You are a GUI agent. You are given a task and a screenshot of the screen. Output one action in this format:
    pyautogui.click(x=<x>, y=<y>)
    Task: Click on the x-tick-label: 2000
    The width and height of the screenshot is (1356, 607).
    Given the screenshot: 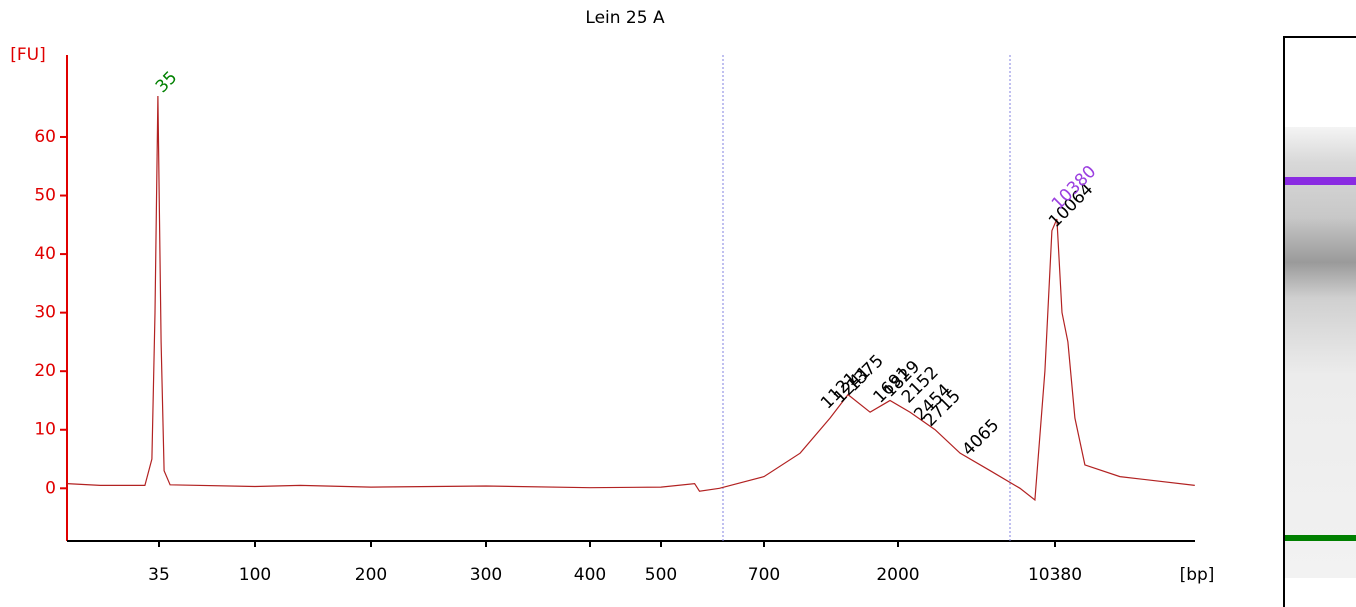 What is the action you would take?
    pyautogui.click(x=897, y=575)
    